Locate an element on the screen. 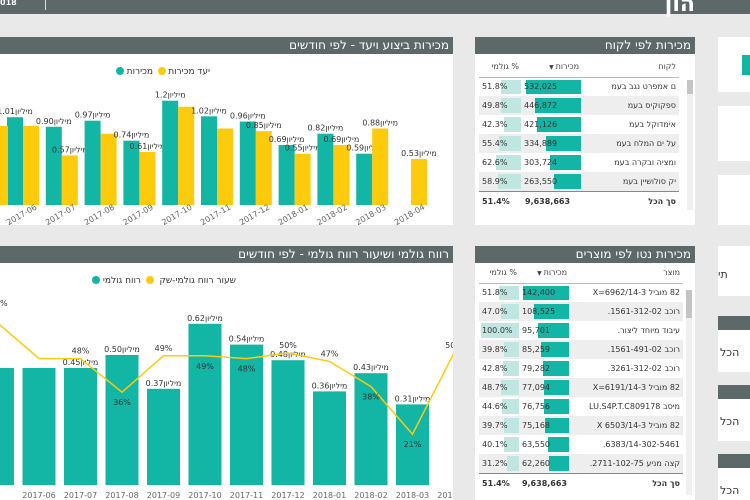 This screenshot has height=500, width=750. gross-pct-value: 55.4% is located at coordinates (495, 143).